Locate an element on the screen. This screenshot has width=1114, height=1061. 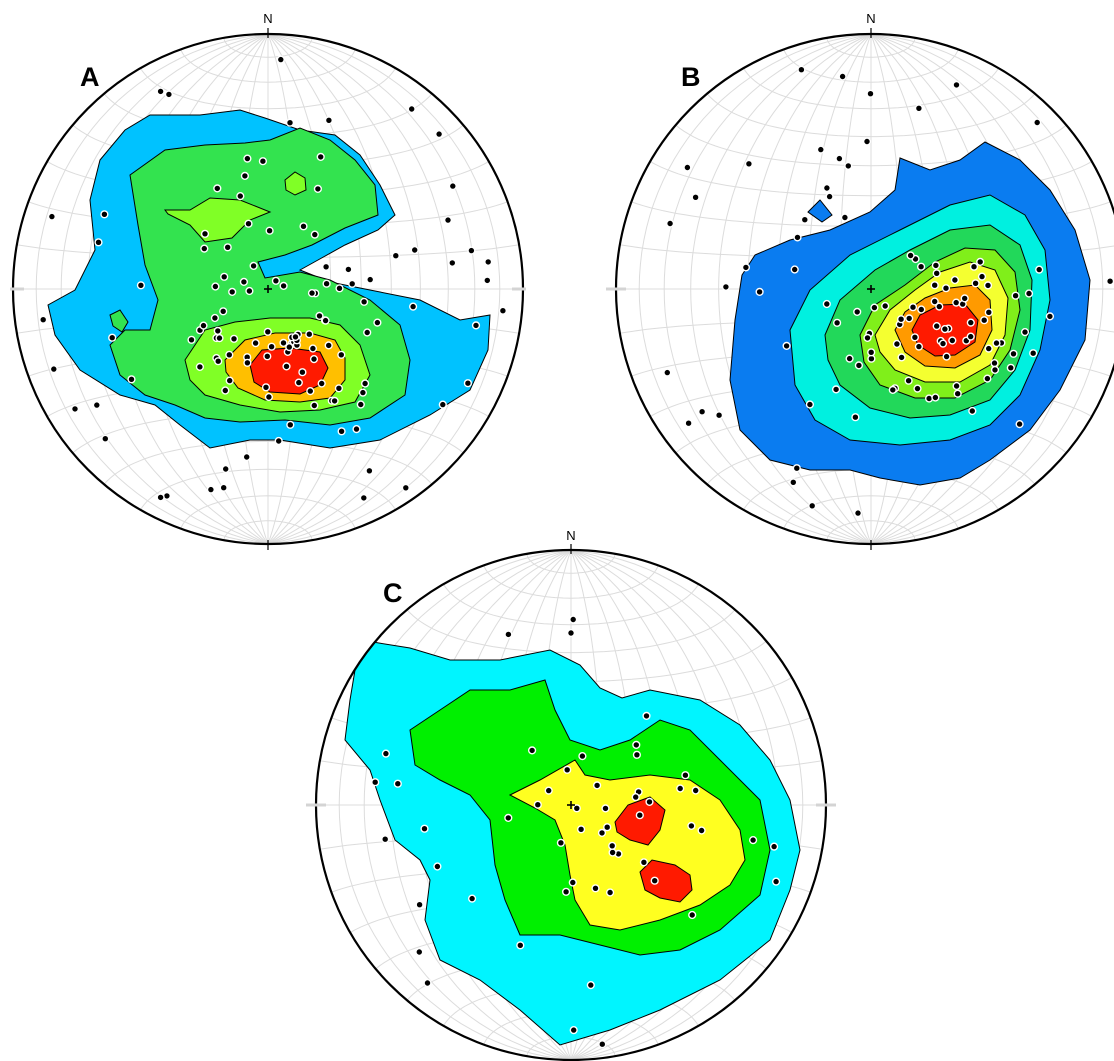
panel-label-c: C is located at coordinates (393, 593).